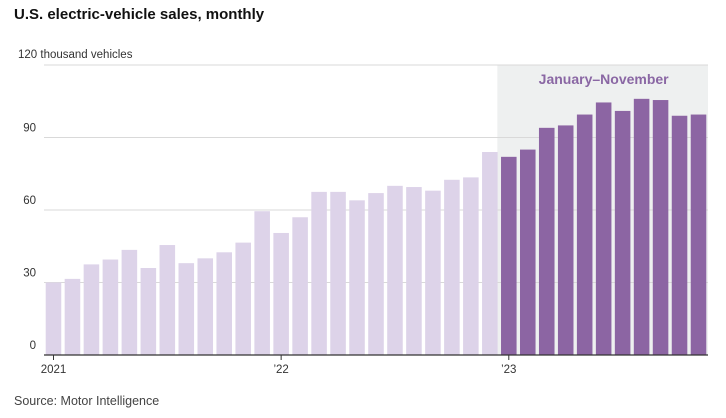  Describe the element at coordinates (641, 226) in the screenshot. I see `bar-aug-2023` at that location.